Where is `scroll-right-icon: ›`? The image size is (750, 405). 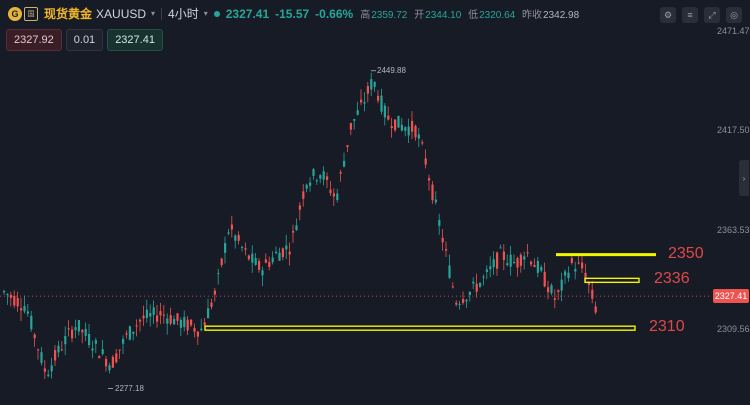 scroll-right-icon: › is located at coordinates (744, 178).